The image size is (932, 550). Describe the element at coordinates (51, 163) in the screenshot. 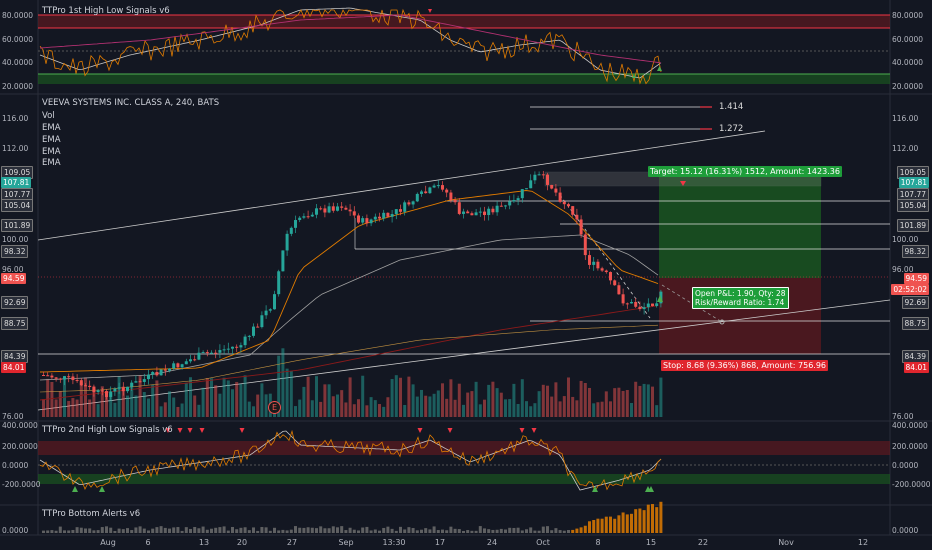

I see `indicator-ema-4: EMA` at that location.